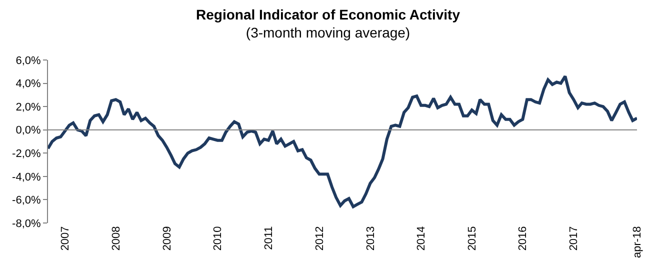  What do you see at coordinates (29, 107) in the screenshot?
I see `y-tick-label: 2,0%` at bounding box center [29, 107].